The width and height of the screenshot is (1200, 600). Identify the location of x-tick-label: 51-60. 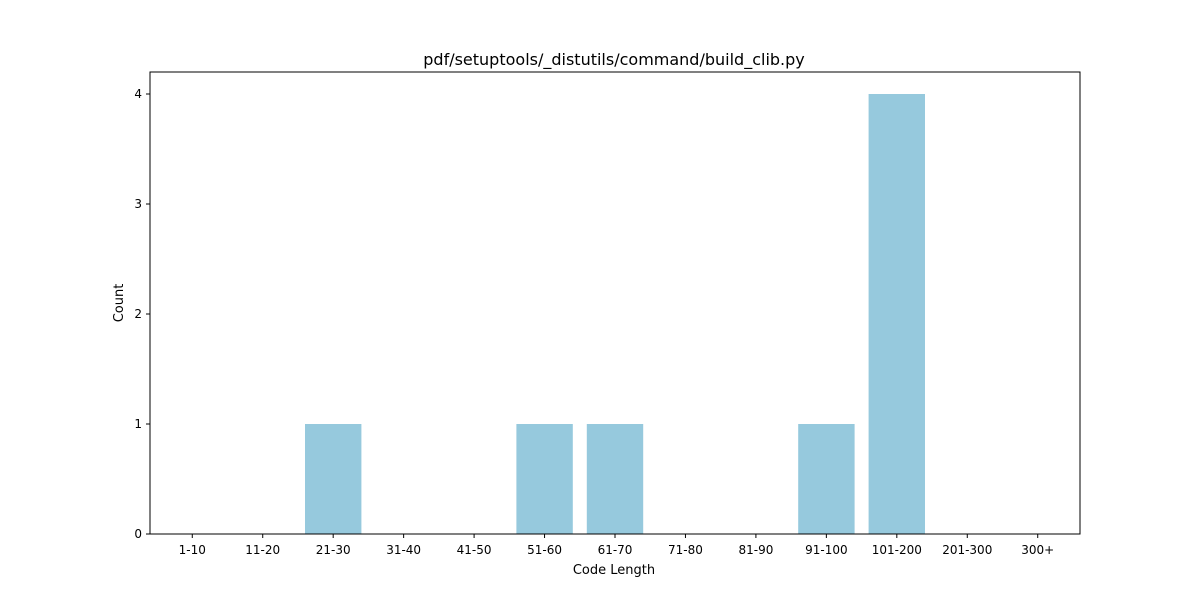
(544, 550).